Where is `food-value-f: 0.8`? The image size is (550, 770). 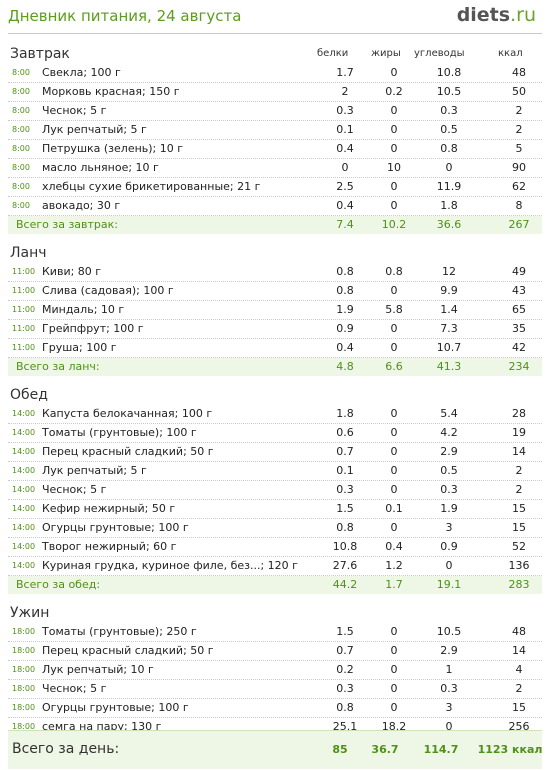
food-value-f: 0.8 is located at coordinates (394, 271).